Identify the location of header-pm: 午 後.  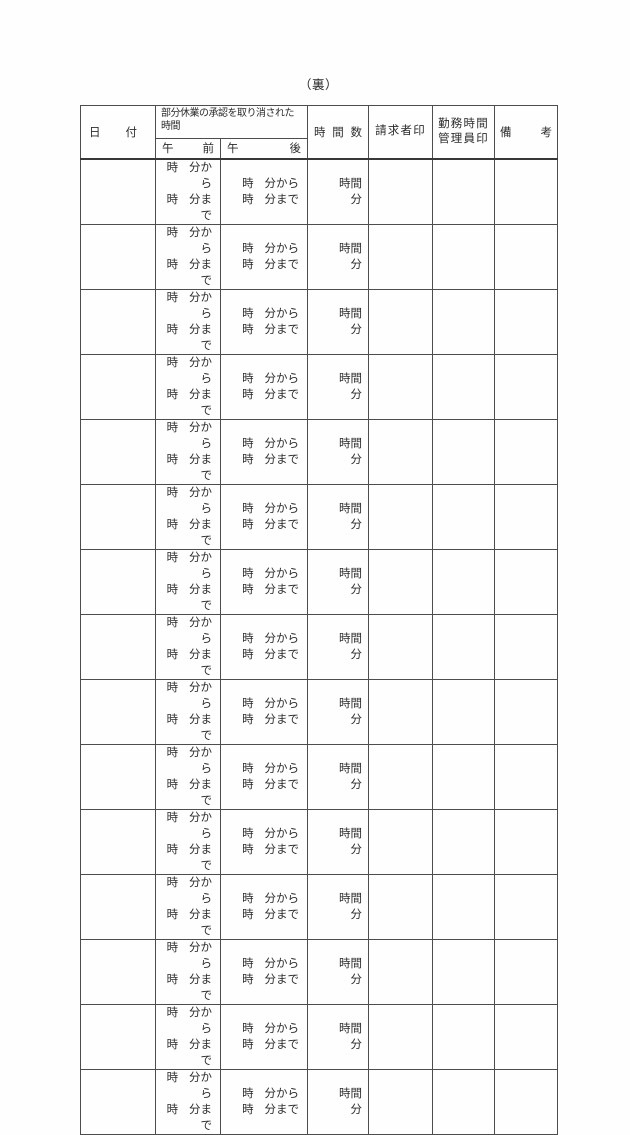
(264, 149).